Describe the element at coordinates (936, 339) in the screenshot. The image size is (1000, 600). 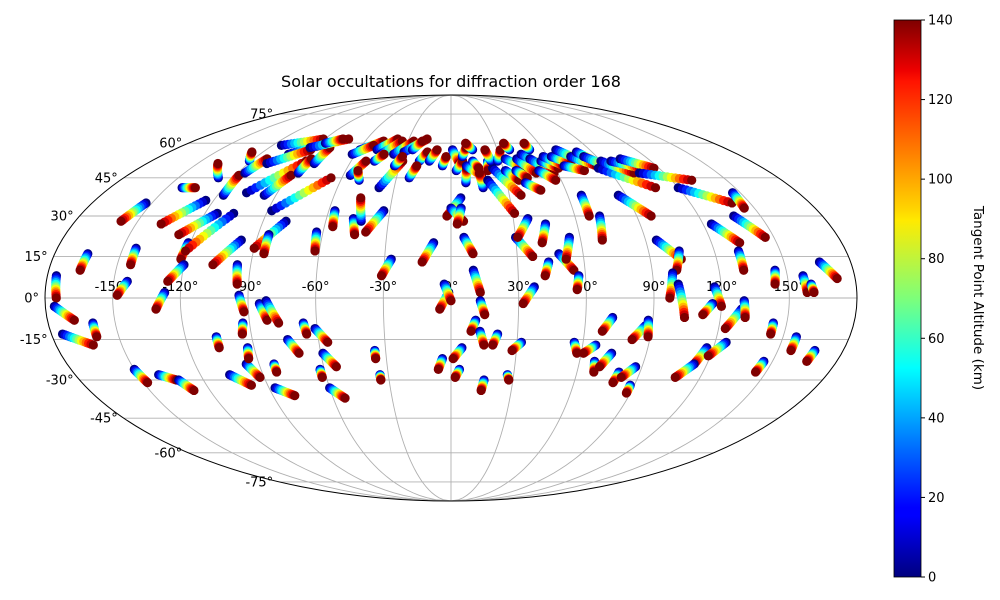
I see `colorbar-tick-label: 60` at that location.